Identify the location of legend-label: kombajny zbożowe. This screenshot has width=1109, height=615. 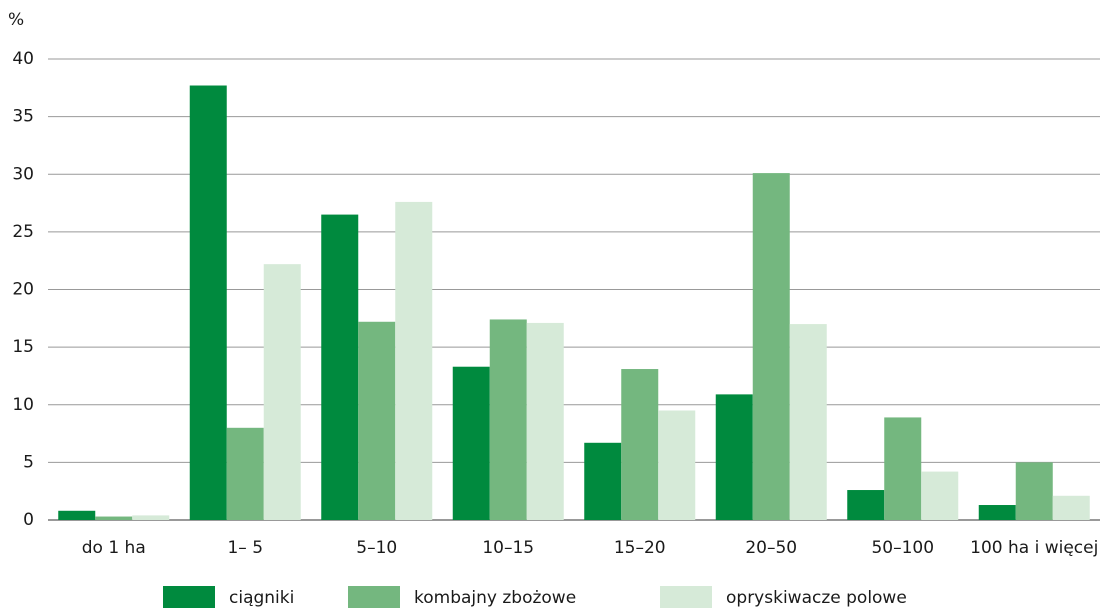
(495, 598).